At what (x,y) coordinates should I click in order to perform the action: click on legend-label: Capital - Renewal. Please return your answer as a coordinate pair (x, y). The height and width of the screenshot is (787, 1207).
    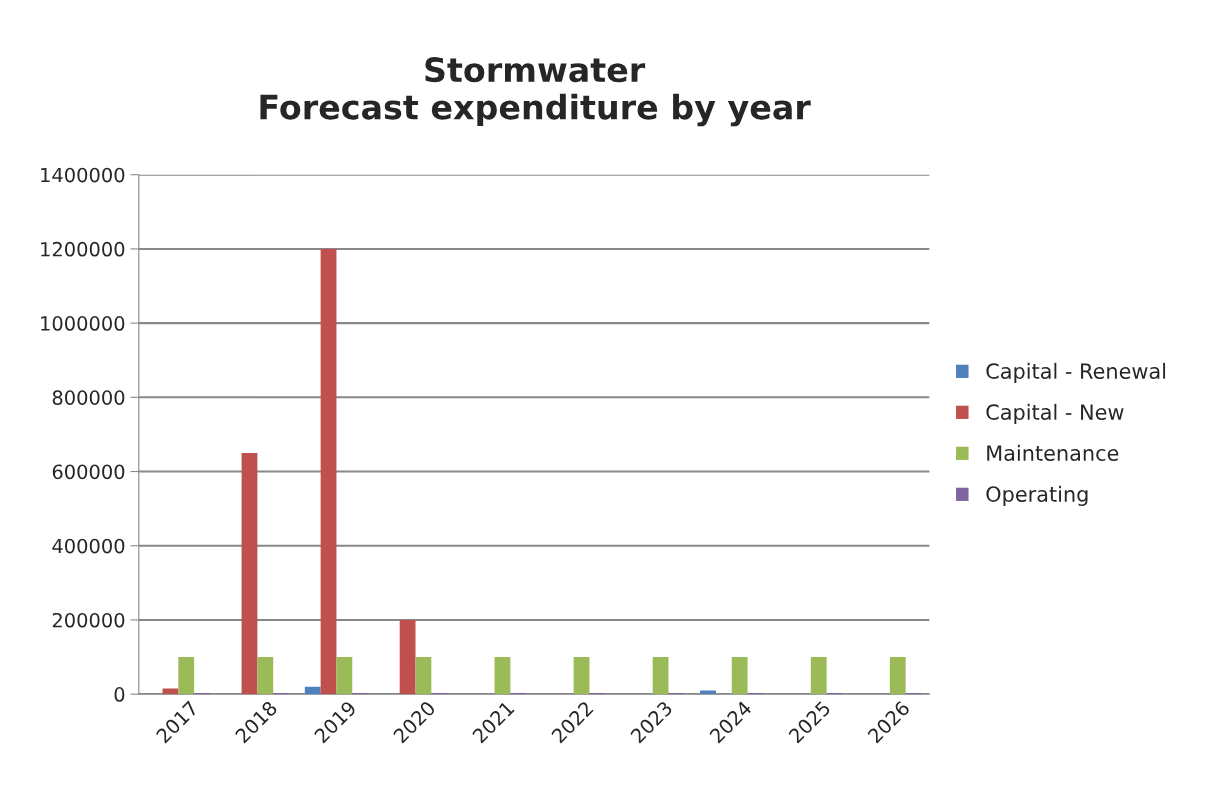
    Looking at the image, I should click on (1076, 373).